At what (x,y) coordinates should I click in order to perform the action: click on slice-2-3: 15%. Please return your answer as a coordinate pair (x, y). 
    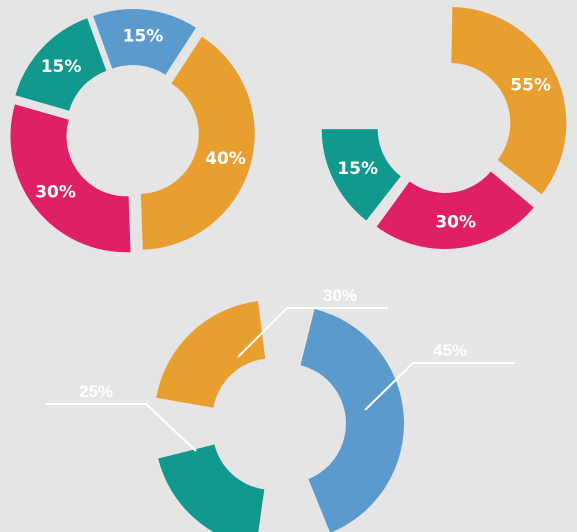
    Looking at the image, I should click on (361, 175).